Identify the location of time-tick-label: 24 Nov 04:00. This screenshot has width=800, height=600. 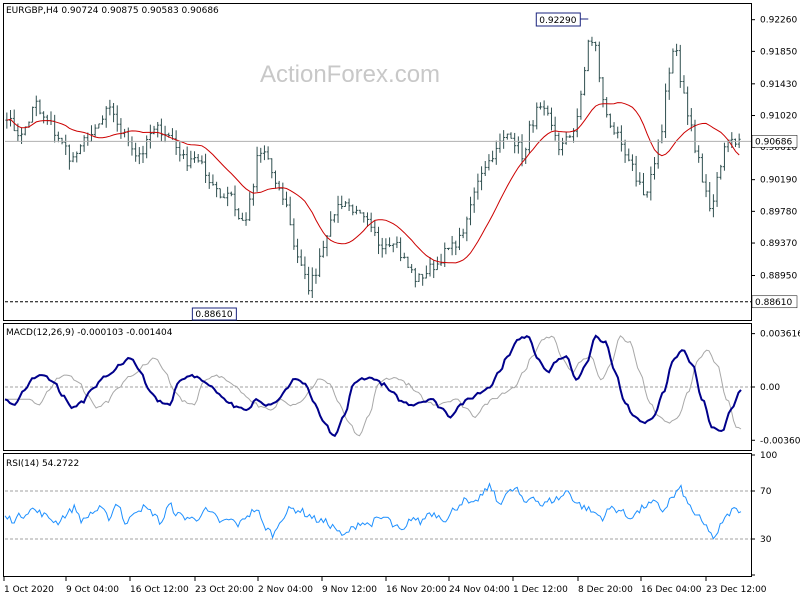
(479, 590).